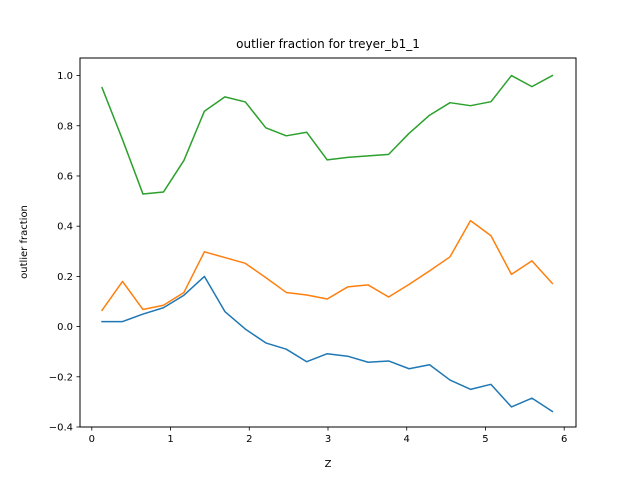 The image size is (640, 480). What do you see at coordinates (170, 439) in the screenshot?
I see `x-tick-label: 1` at bounding box center [170, 439].